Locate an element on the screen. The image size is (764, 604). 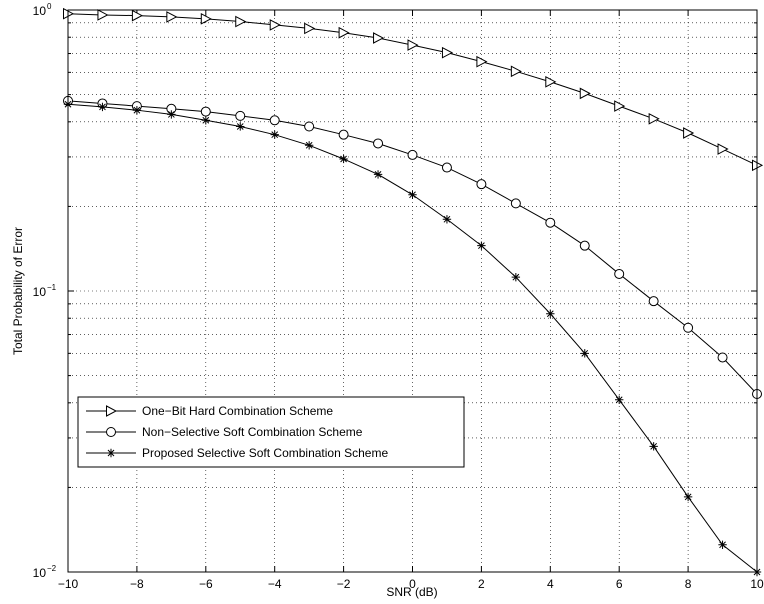
x-axis-label: SNR (dB) is located at coordinates (411, 592).